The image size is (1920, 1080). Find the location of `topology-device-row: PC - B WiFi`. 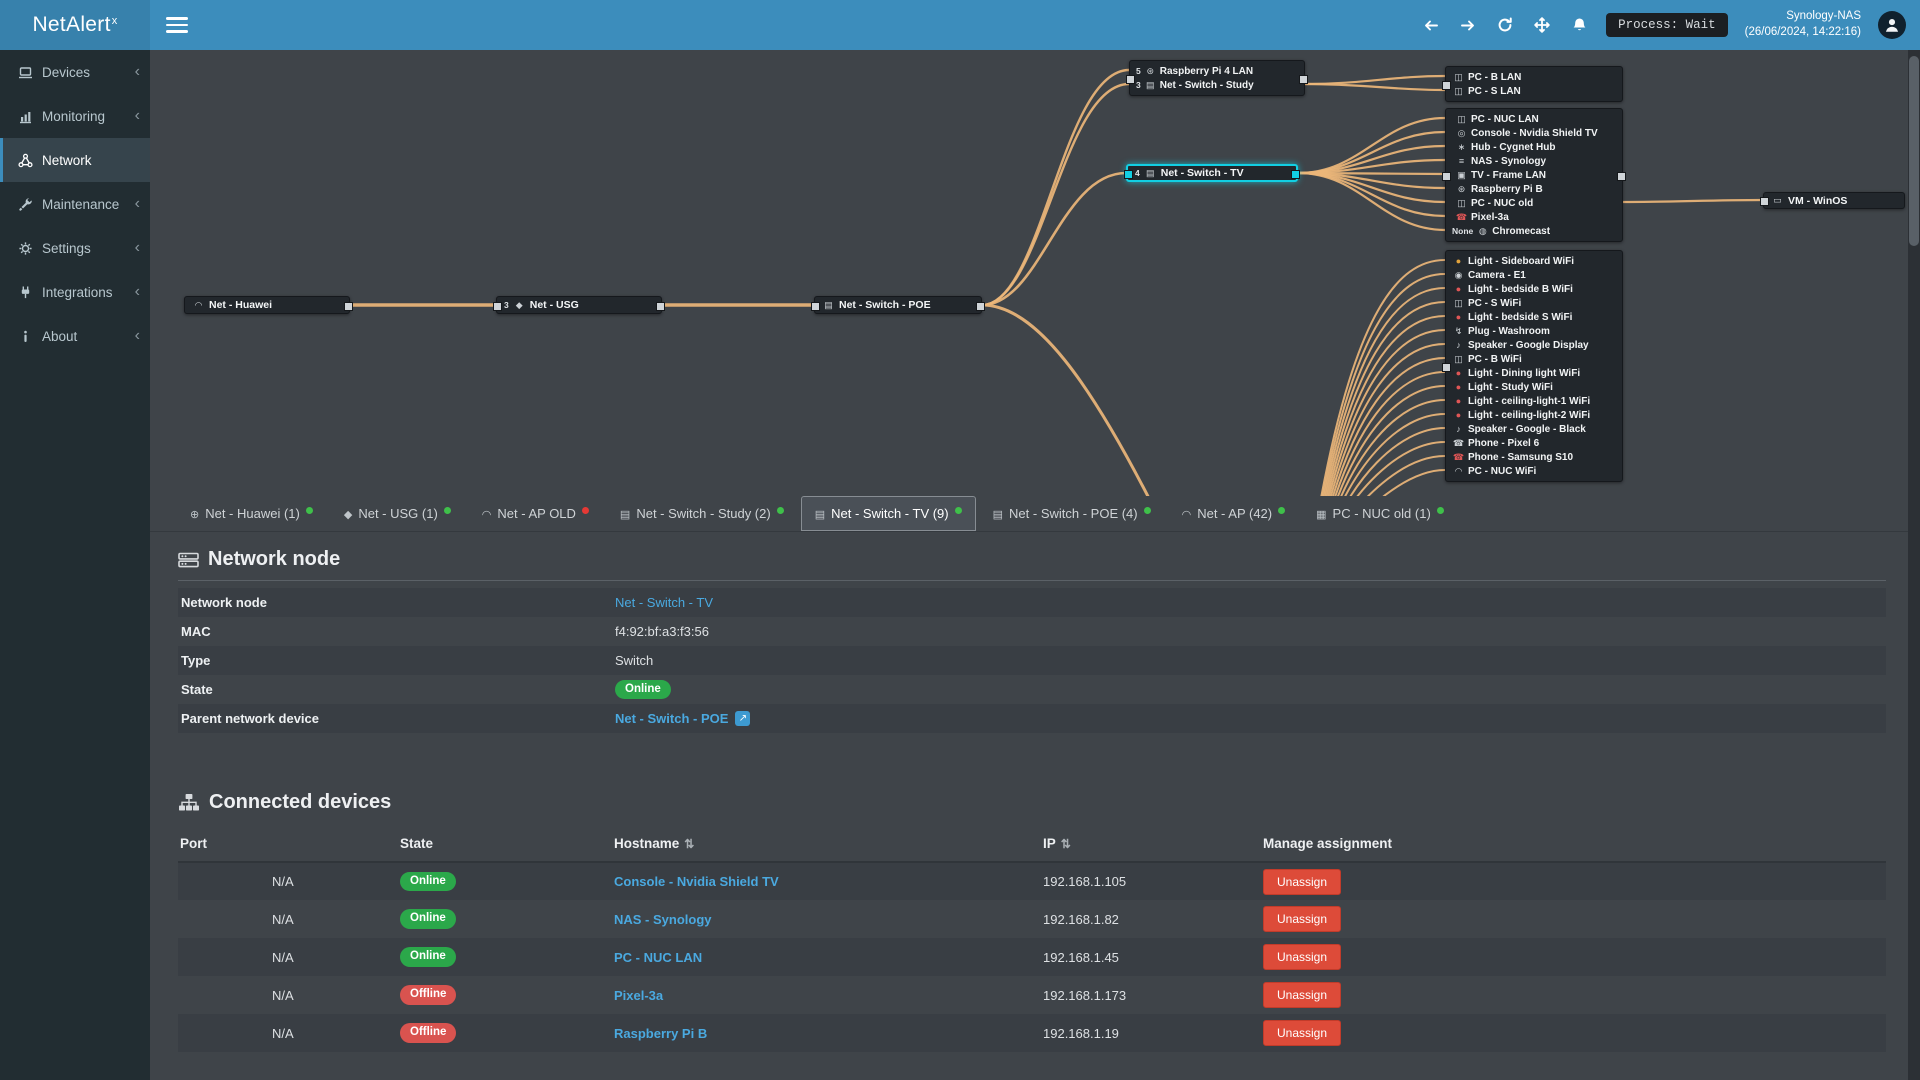

topology-device-row: PC - B WiFi is located at coordinates (1534, 359).